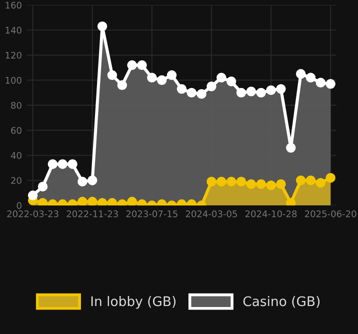 This screenshot has width=358, height=334. Describe the element at coordinates (92, 214) in the screenshot. I see `x-tick-label: 2022-11-23` at that location.